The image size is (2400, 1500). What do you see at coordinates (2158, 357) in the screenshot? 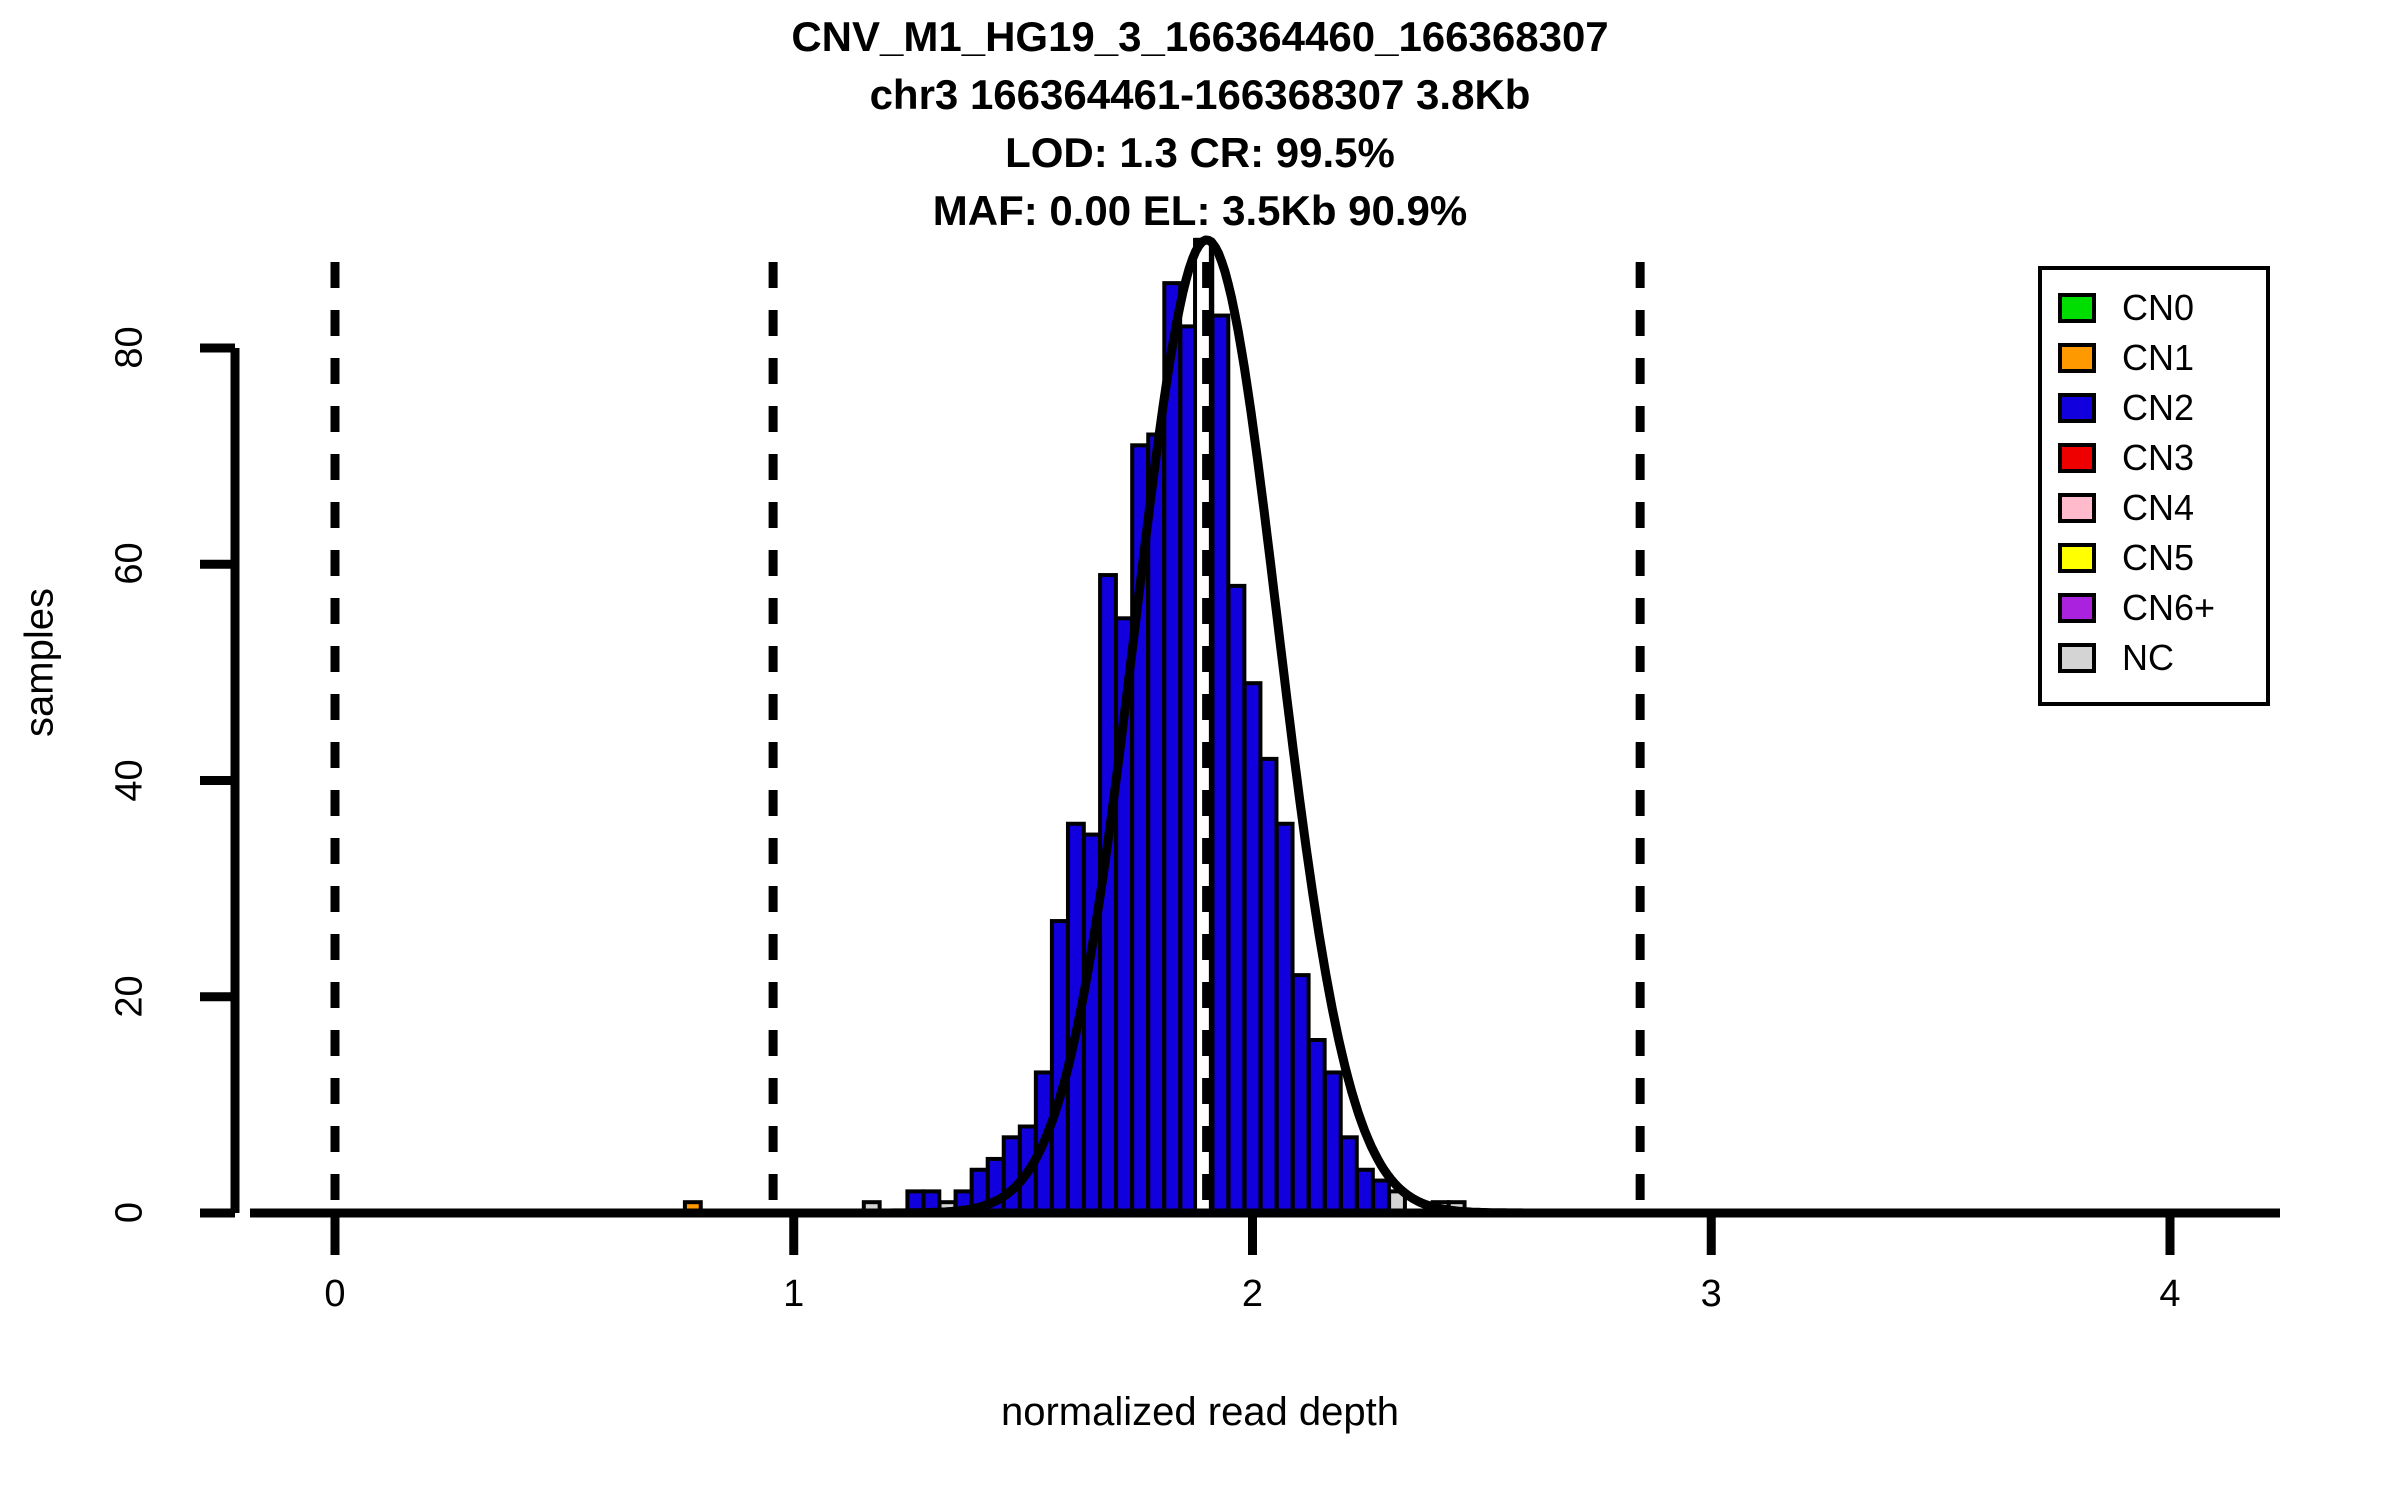
I see `legend-label: CN1` at bounding box center [2158, 357].